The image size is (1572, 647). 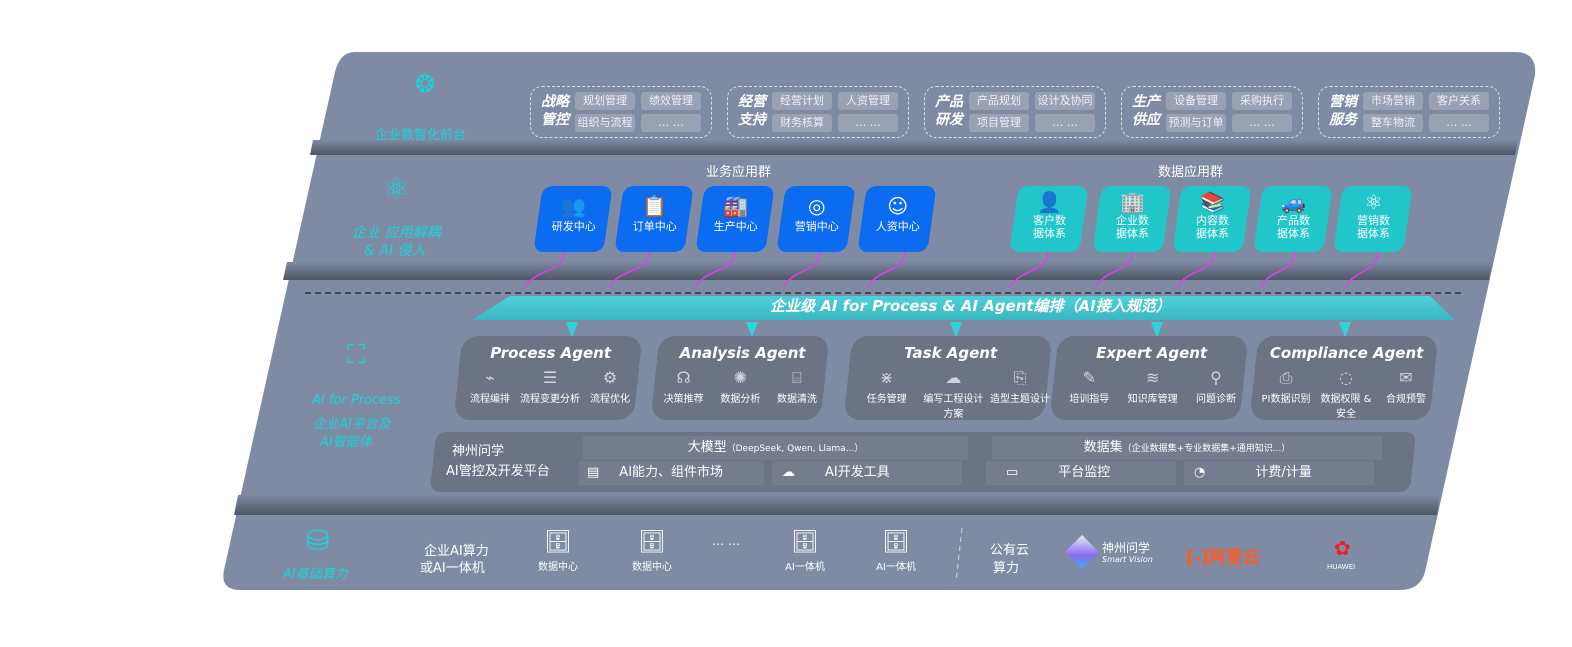 I want to click on front-chip: 产品规划, so click(x=999, y=101).